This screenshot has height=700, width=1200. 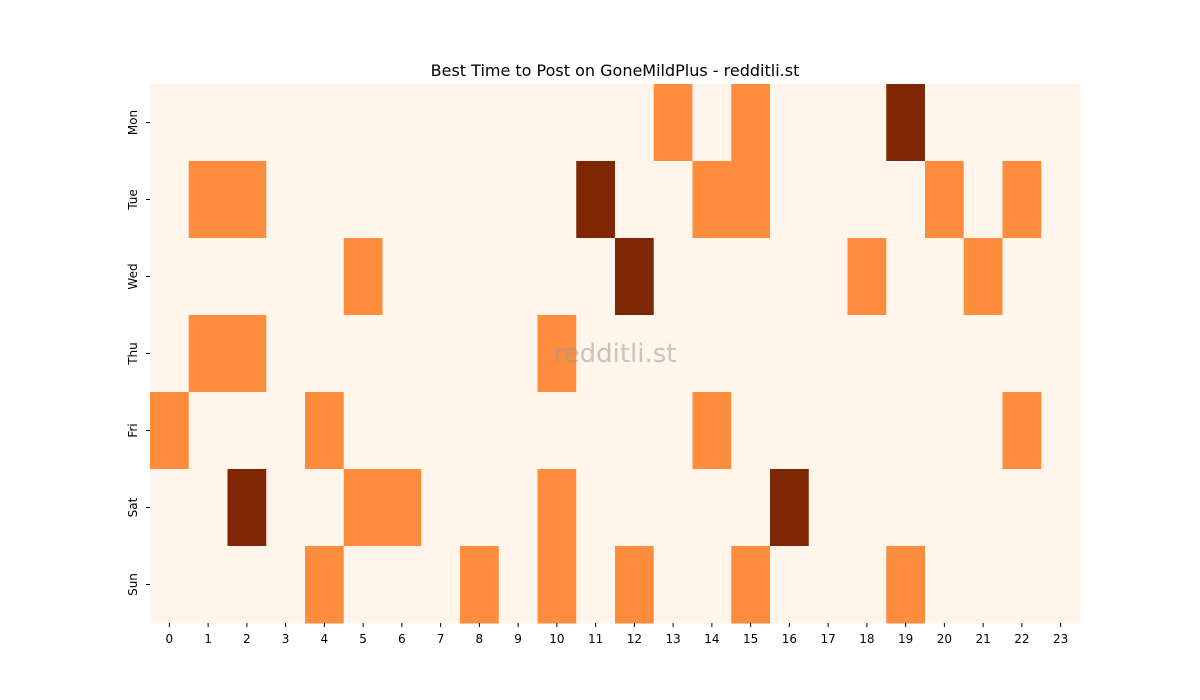 What do you see at coordinates (1060, 639) in the screenshot?
I see `x-tick-label: 23` at bounding box center [1060, 639].